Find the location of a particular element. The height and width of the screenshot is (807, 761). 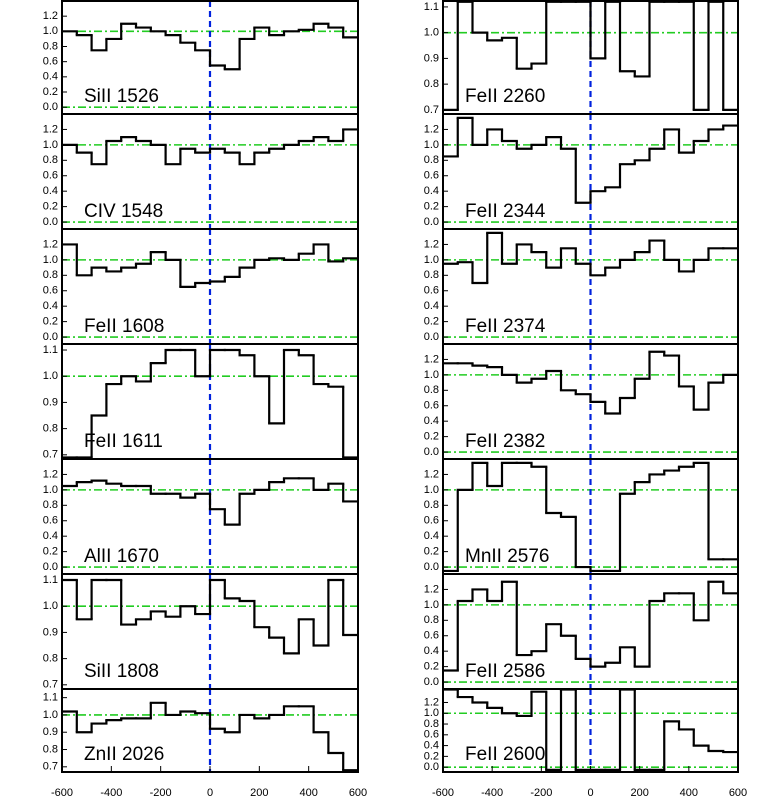

line-label: FeII 2586 is located at coordinates (505, 671).